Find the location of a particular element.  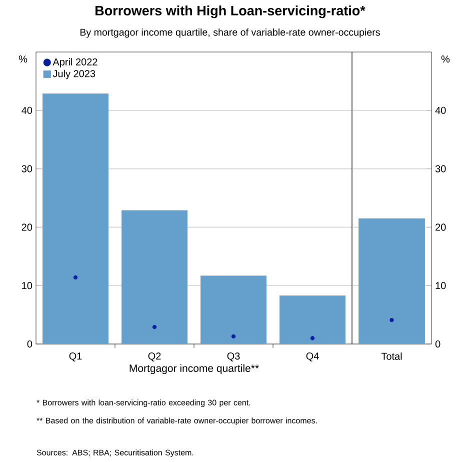

y-tick-label: 20 is located at coordinates (27, 227).